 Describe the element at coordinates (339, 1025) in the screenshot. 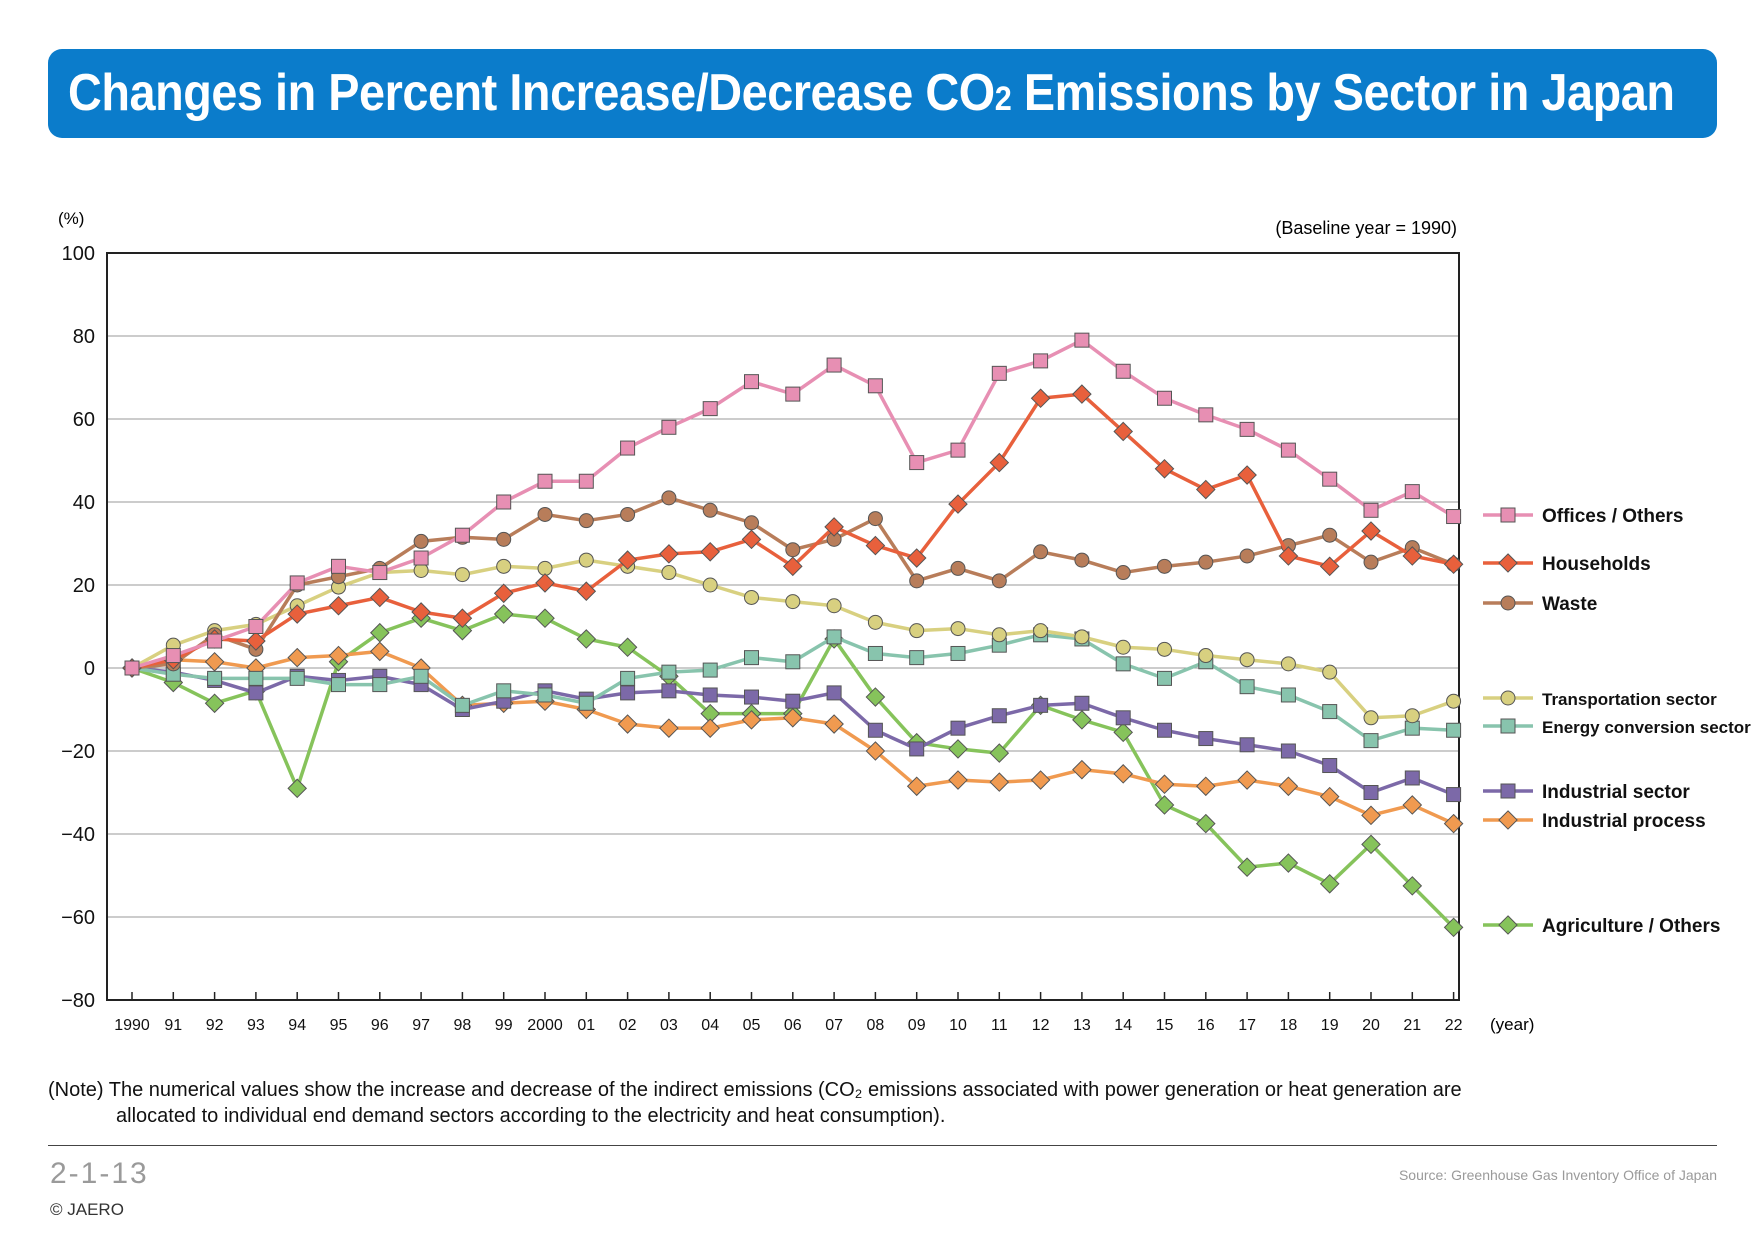

I see `x-tick-label: 95` at that location.